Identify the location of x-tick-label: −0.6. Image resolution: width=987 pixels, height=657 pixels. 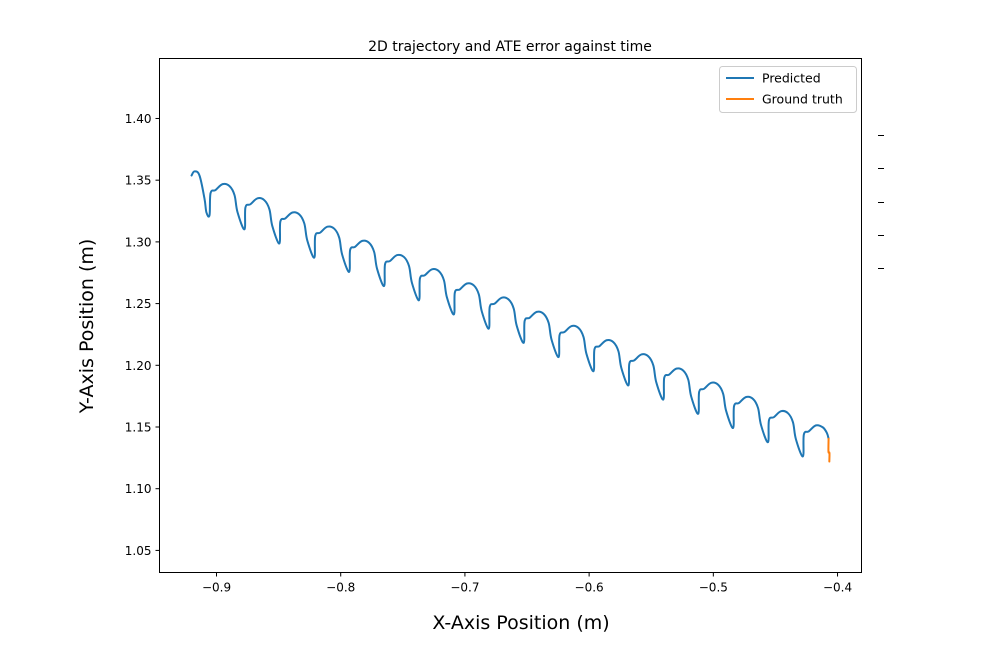
(589, 588).